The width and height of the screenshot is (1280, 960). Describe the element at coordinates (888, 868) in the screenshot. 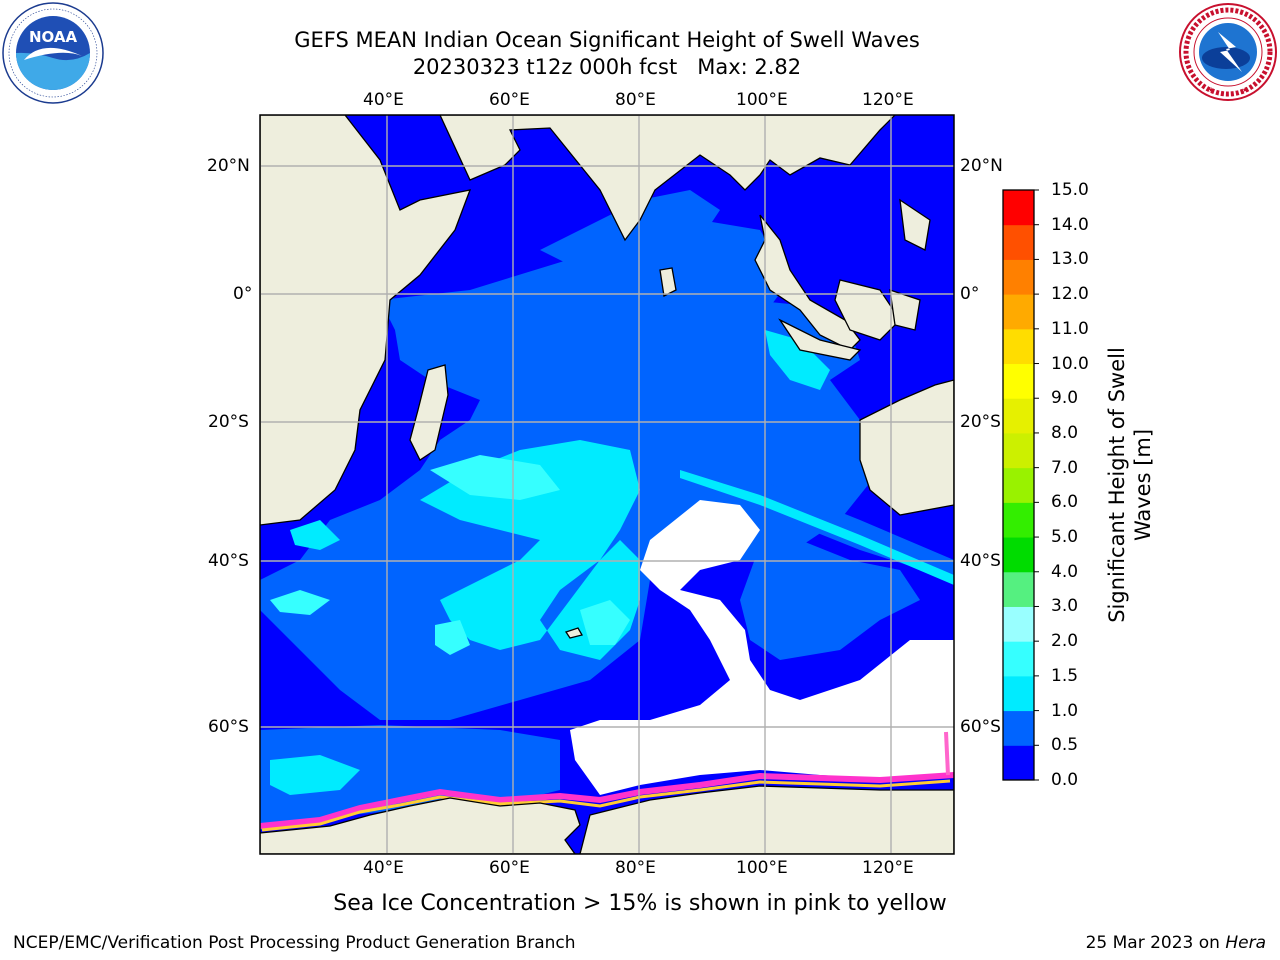

I see `lon-label-bottom-120e: 120°E` at that location.